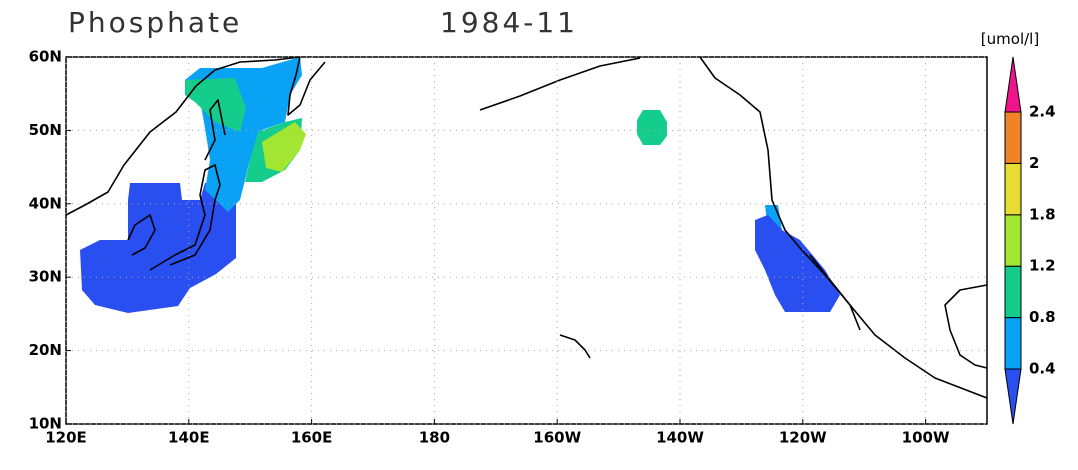 This screenshot has height=470, width=1078. What do you see at coordinates (1042, 369) in the screenshot?
I see `colorbar-label: 0.4` at bounding box center [1042, 369].